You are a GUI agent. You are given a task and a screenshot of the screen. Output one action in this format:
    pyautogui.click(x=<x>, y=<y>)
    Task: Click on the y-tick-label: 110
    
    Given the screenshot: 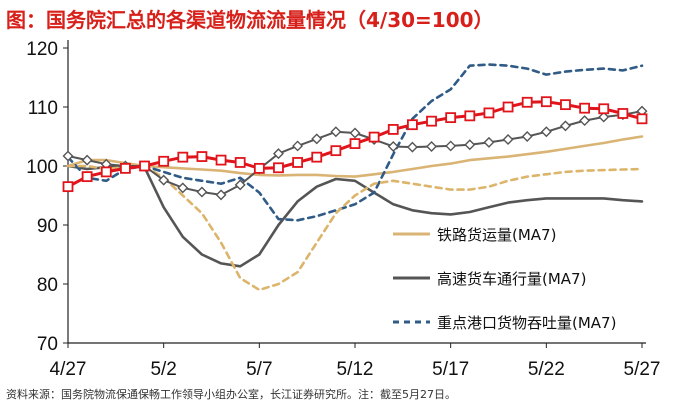 What is the action you would take?
    pyautogui.click(x=43, y=108)
    